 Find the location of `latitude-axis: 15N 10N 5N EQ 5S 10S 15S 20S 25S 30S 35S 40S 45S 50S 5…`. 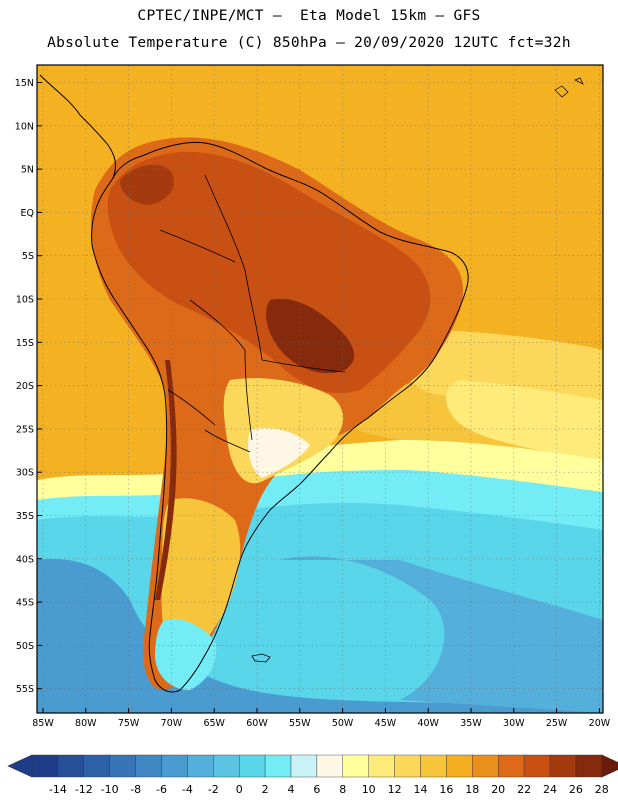

latitude-axis: 15N 10N 5N EQ 5S 10S 15S 20S 25S 30S 35S 40S 45S 50S 5… is located at coordinates (28, 386).